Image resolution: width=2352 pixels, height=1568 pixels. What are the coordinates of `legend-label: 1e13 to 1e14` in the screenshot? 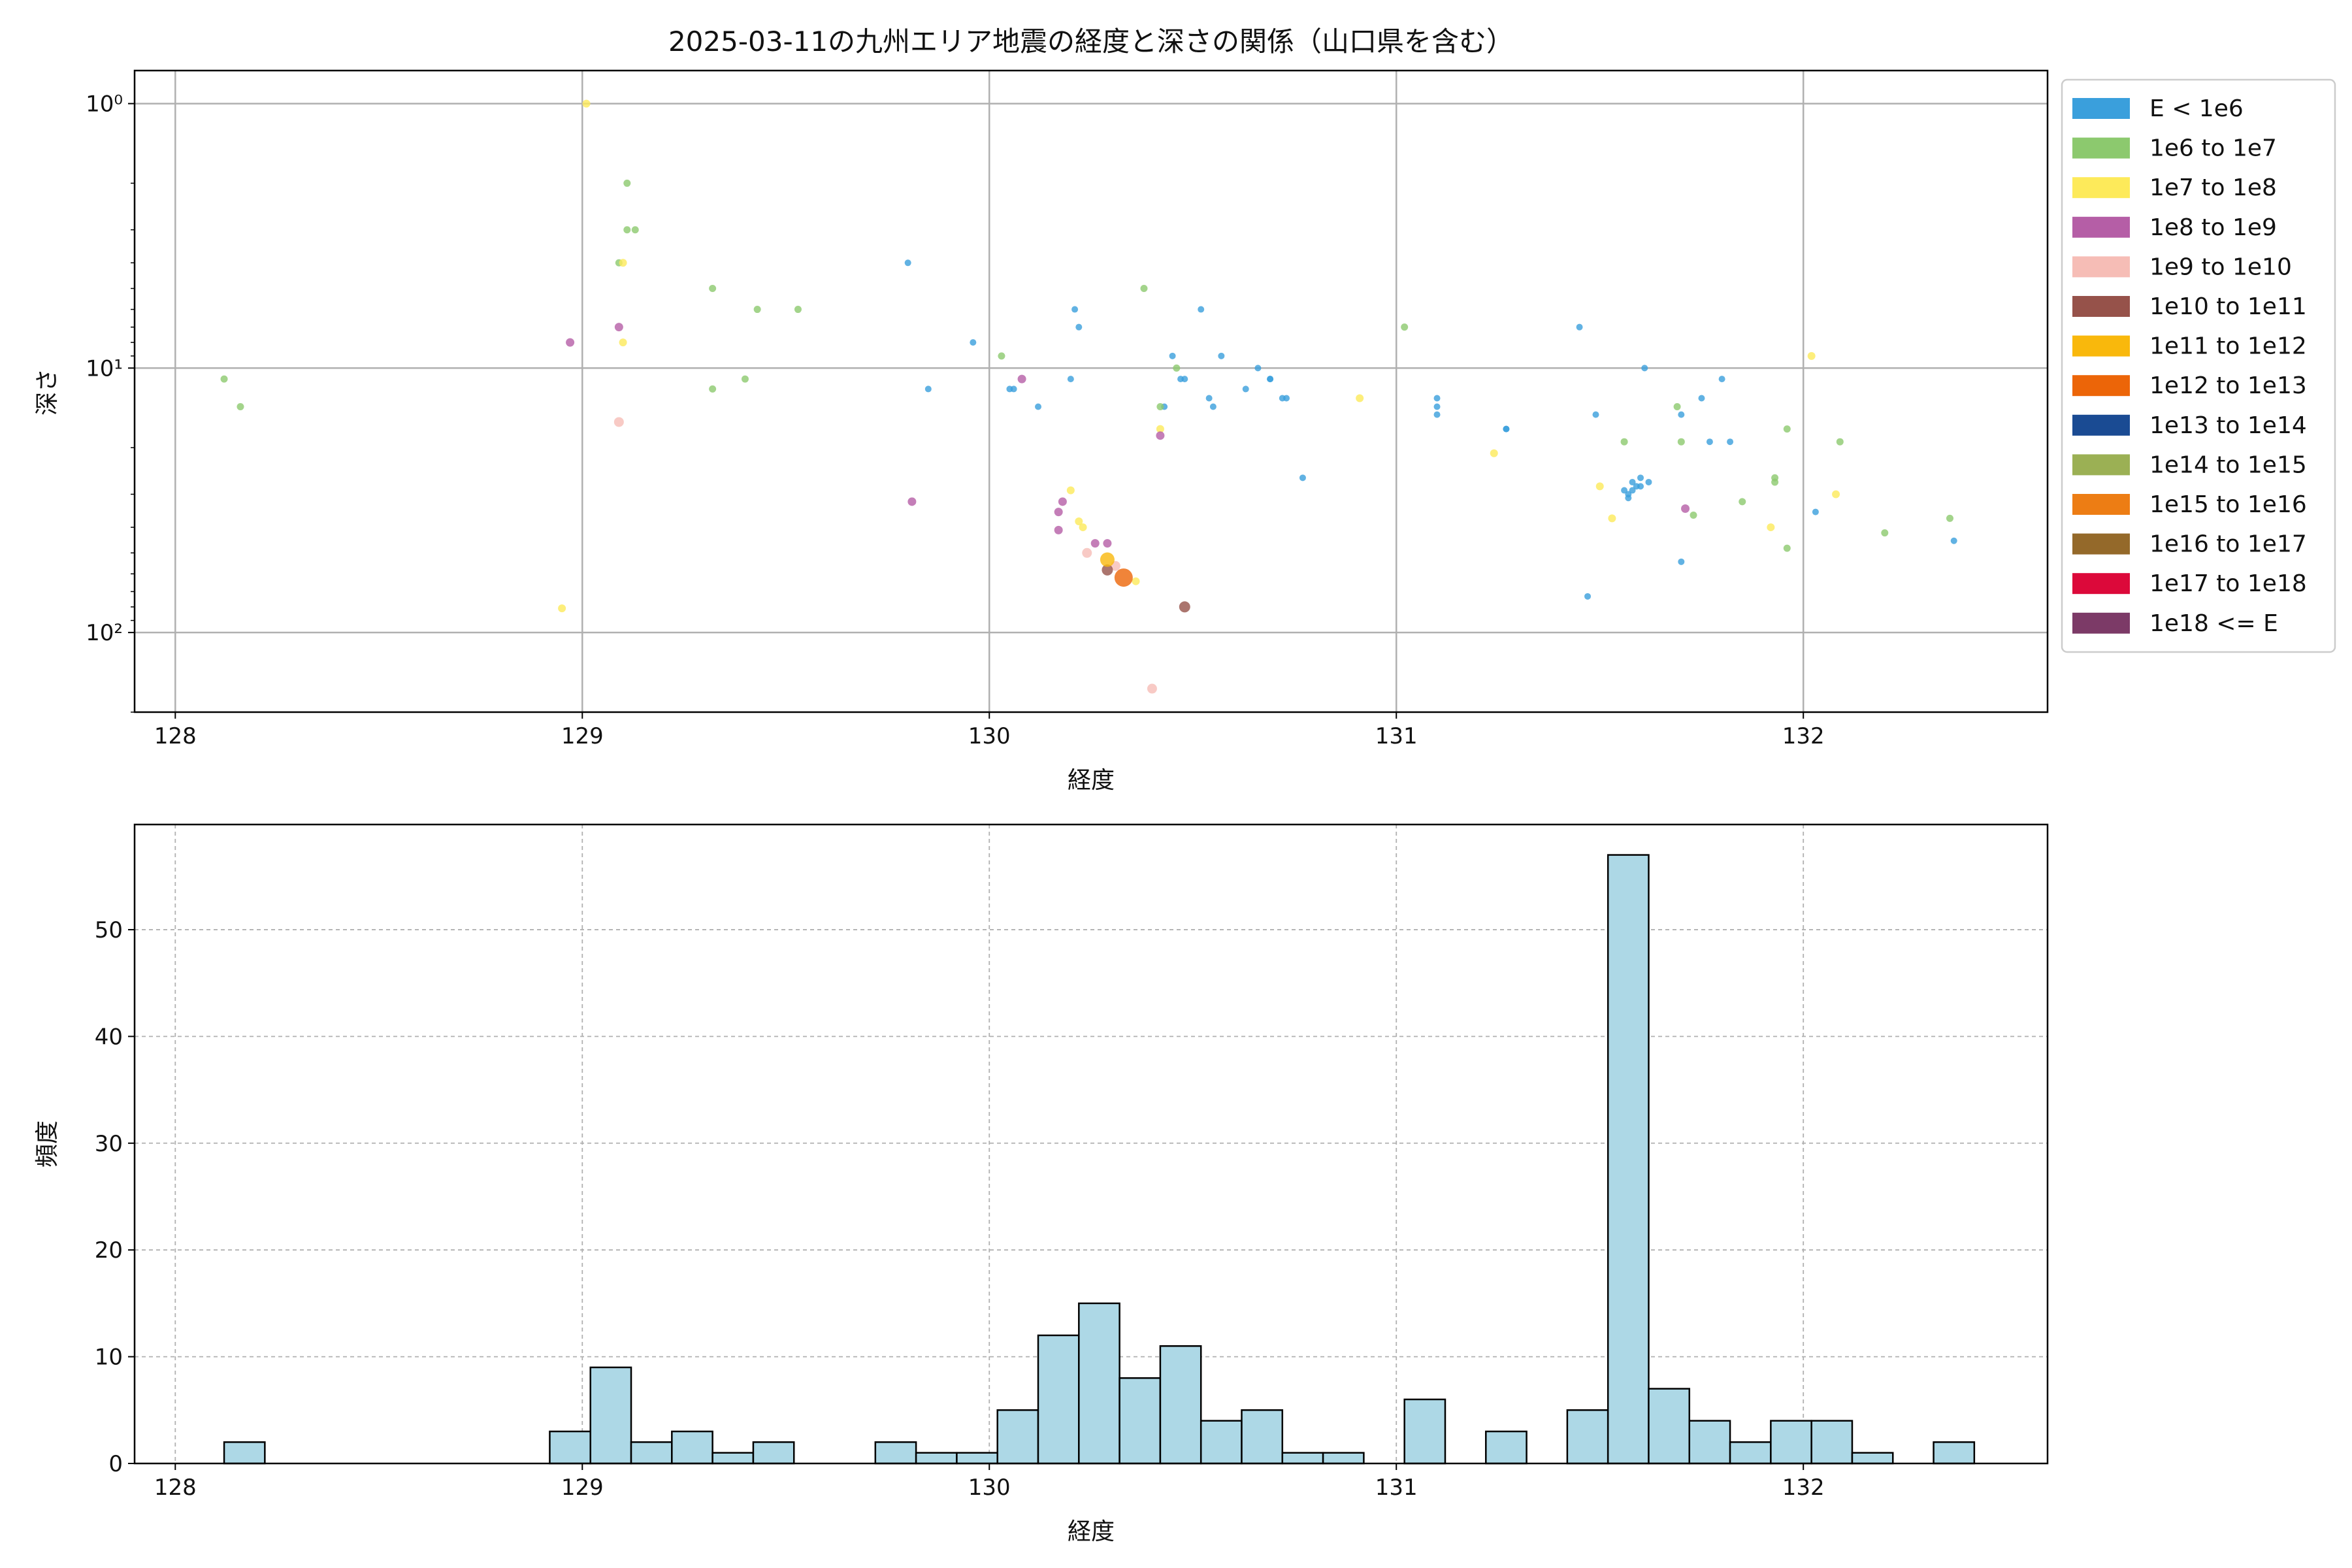 It's located at (2228, 425).